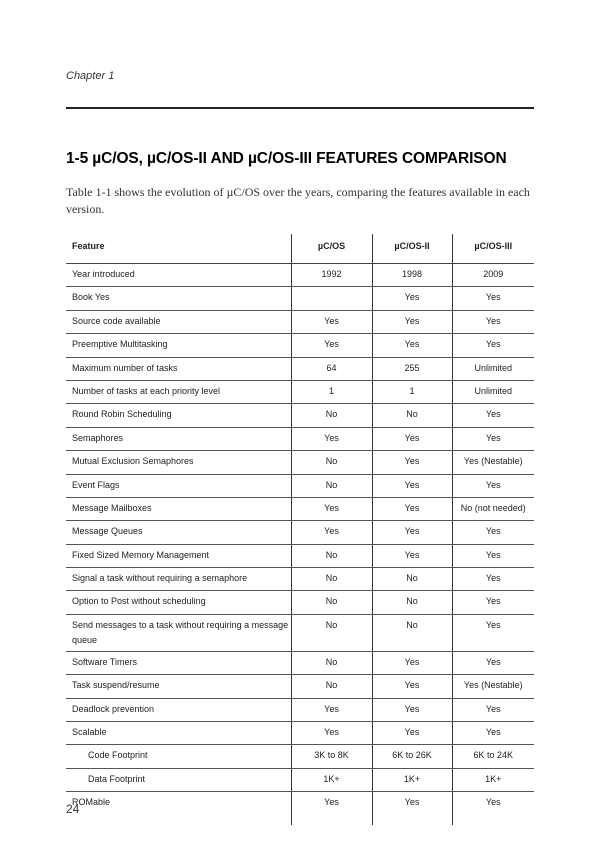  Describe the element at coordinates (411, 275) in the screenshot. I see `value-cell: 1998` at that location.